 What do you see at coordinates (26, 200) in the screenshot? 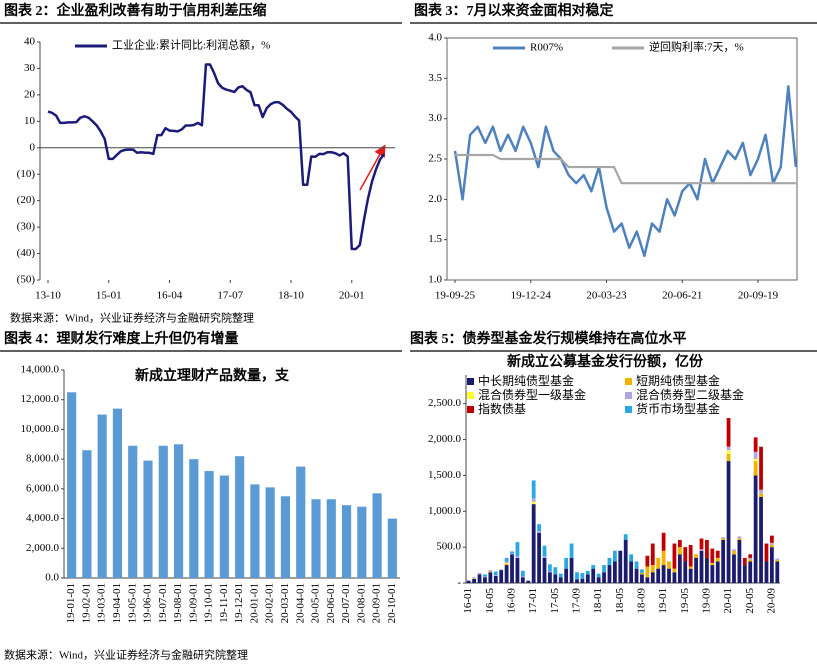
I see `y-tick-label: (20)` at bounding box center [26, 200].